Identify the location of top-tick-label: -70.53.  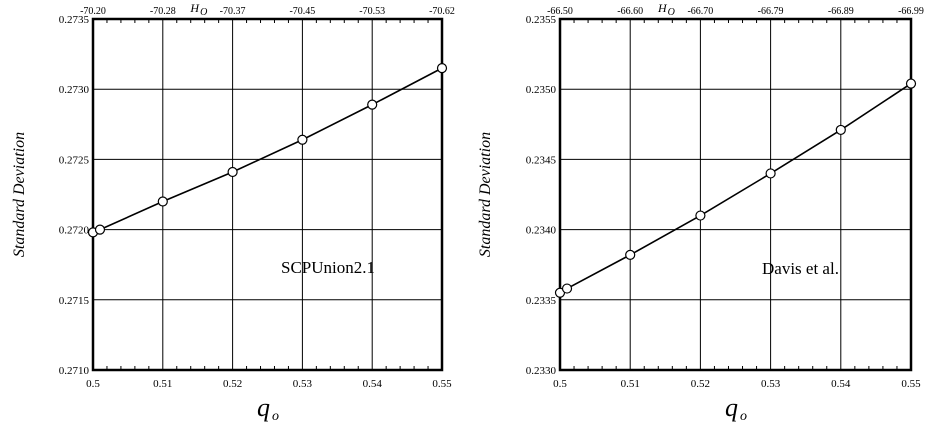
(372, 11).